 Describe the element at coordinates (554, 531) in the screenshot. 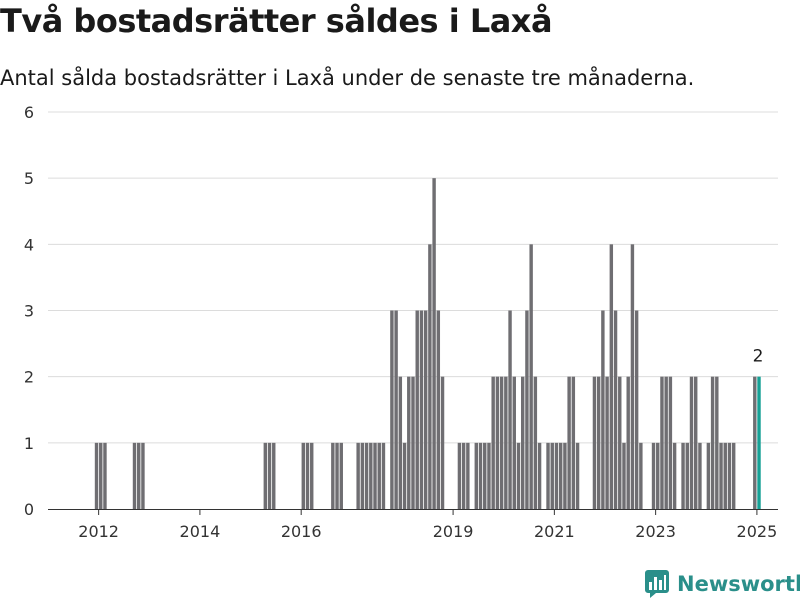

I see `x-tick-label: 2021` at that location.